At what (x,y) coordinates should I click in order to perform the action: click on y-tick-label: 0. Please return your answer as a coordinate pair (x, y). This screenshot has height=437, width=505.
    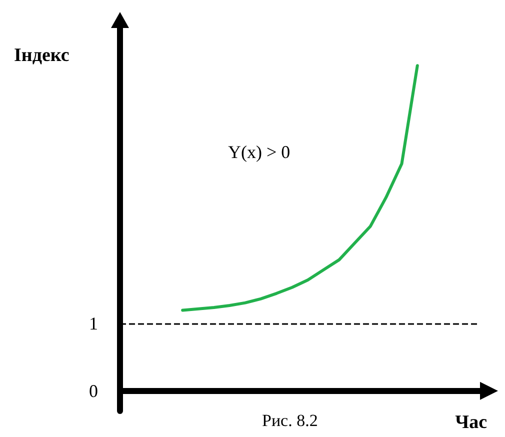
    Looking at the image, I should click on (93, 390).